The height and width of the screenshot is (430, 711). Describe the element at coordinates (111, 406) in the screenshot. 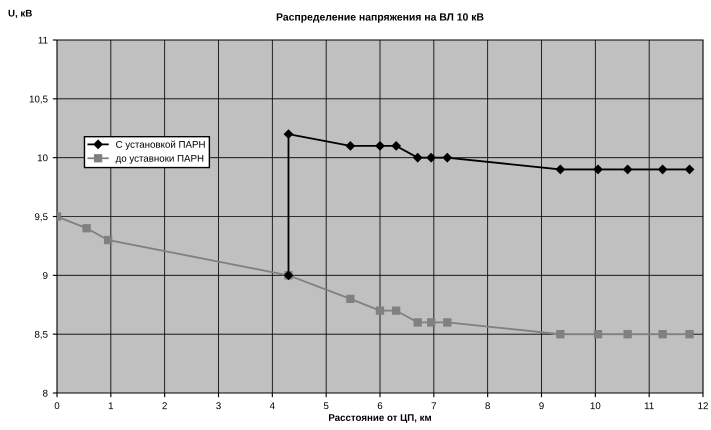

I see `x-tick-label: 1` at that location.